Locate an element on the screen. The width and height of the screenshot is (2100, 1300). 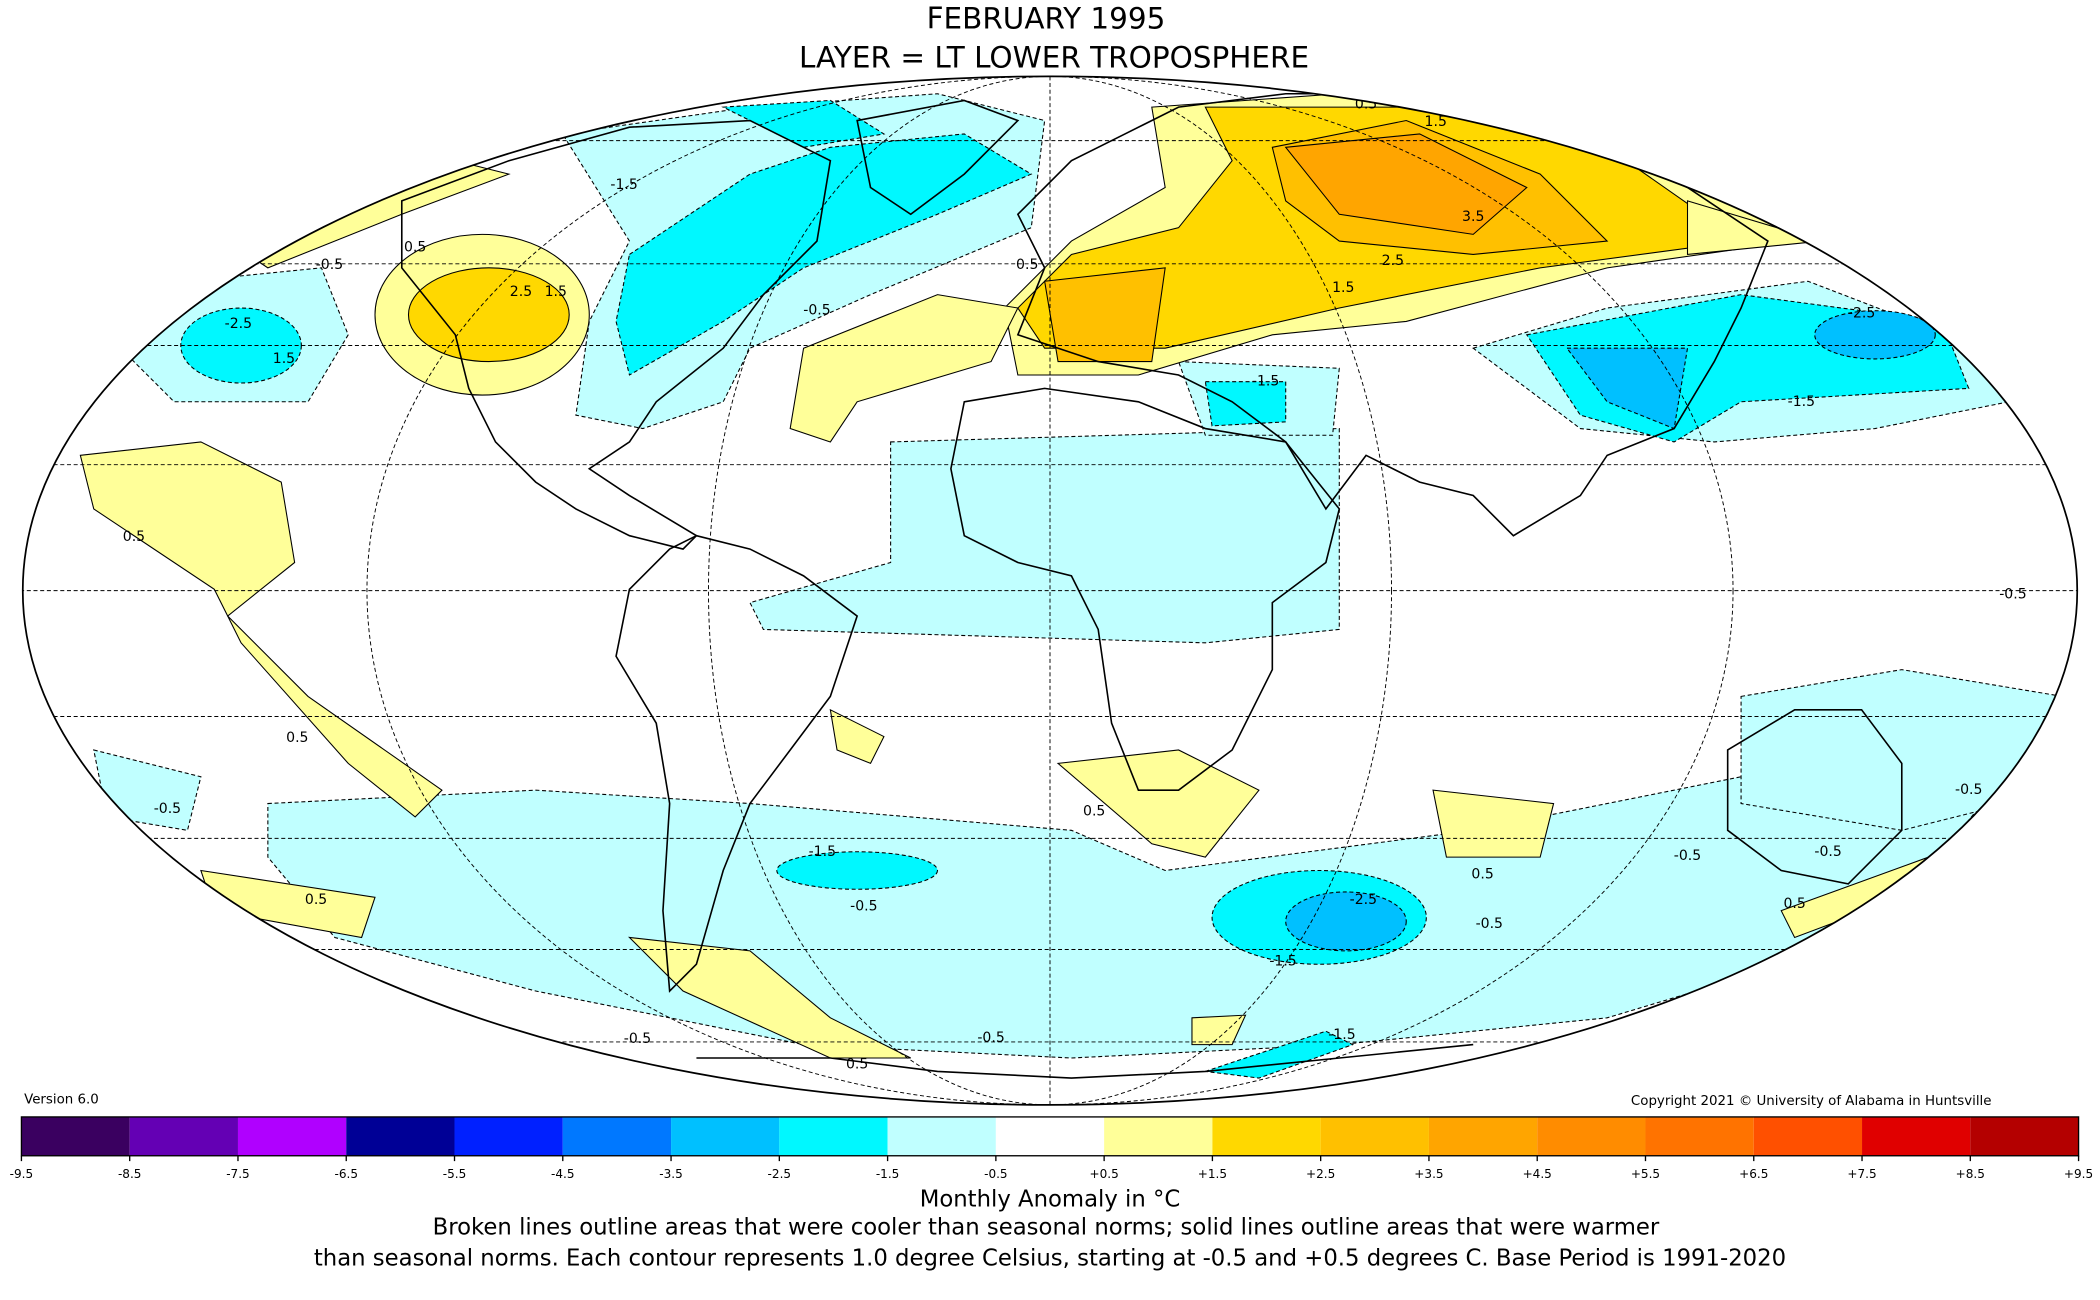
colorbar-tick-label: -0.5 is located at coordinates (996, 1174).